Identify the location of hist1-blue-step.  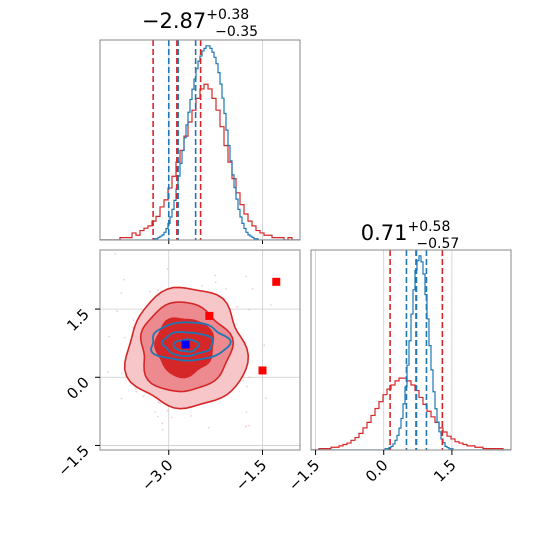
(200, 142).